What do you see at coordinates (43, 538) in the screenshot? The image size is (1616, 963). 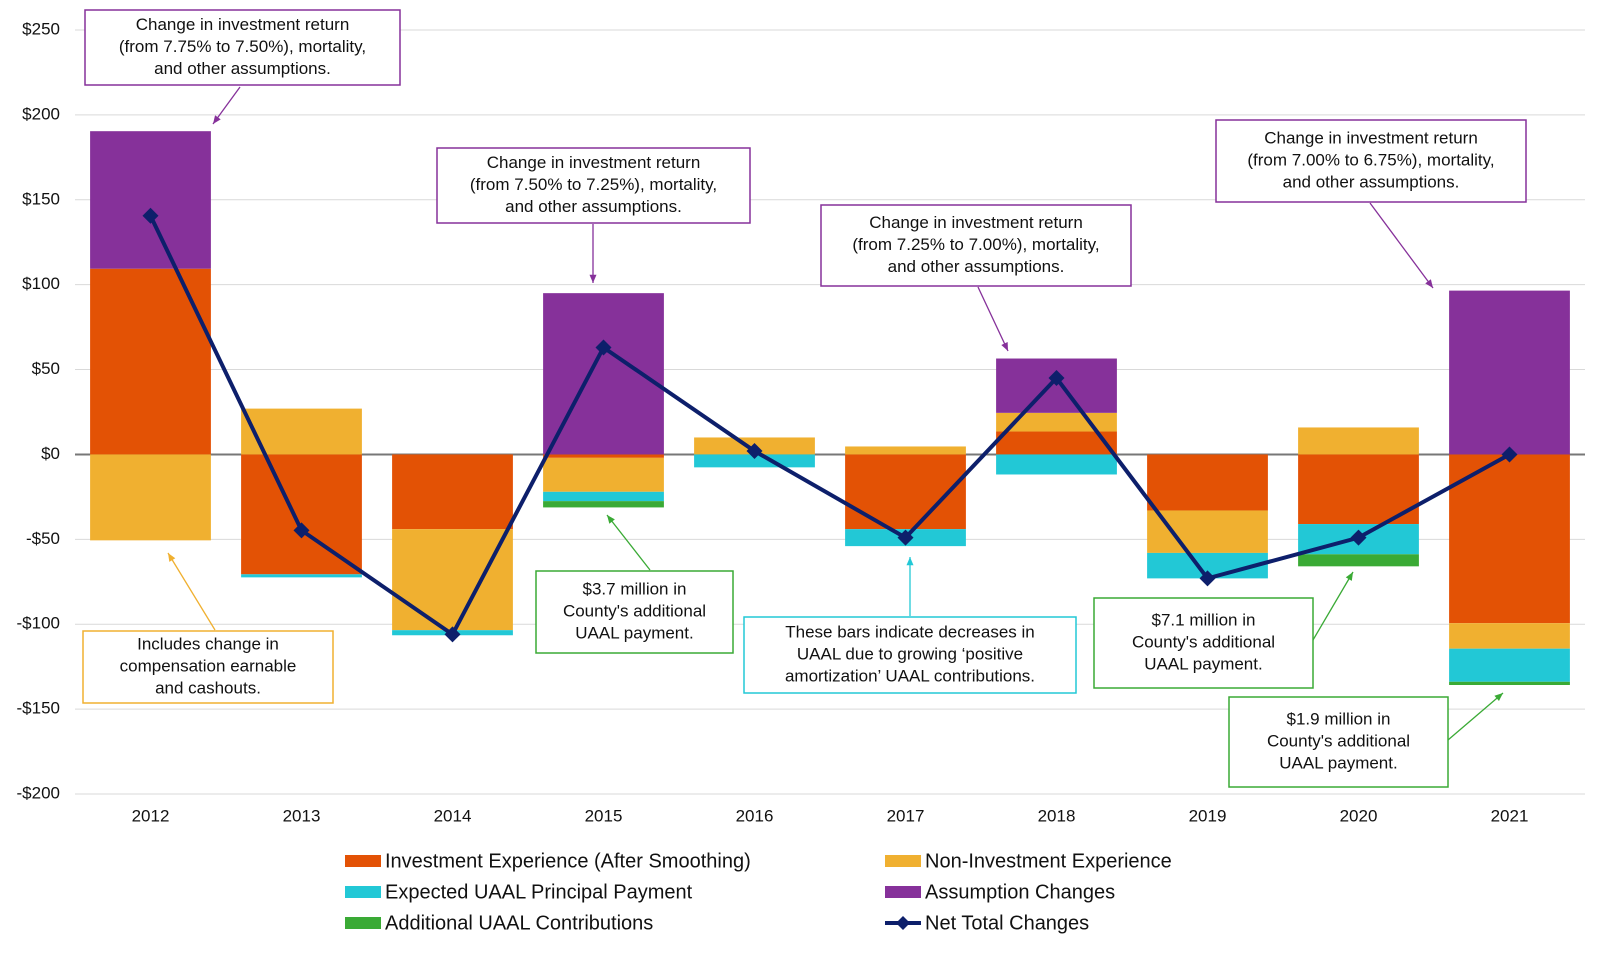 I see `y-tick-label: -$50` at bounding box center [43, 538].